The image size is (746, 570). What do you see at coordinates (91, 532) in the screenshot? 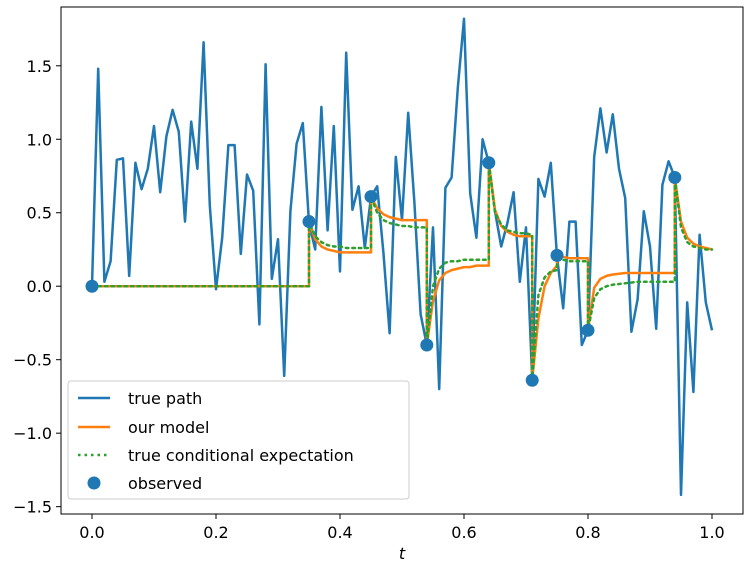
I see `x-tick-label: 0.0` at bounding box center [91, 532].